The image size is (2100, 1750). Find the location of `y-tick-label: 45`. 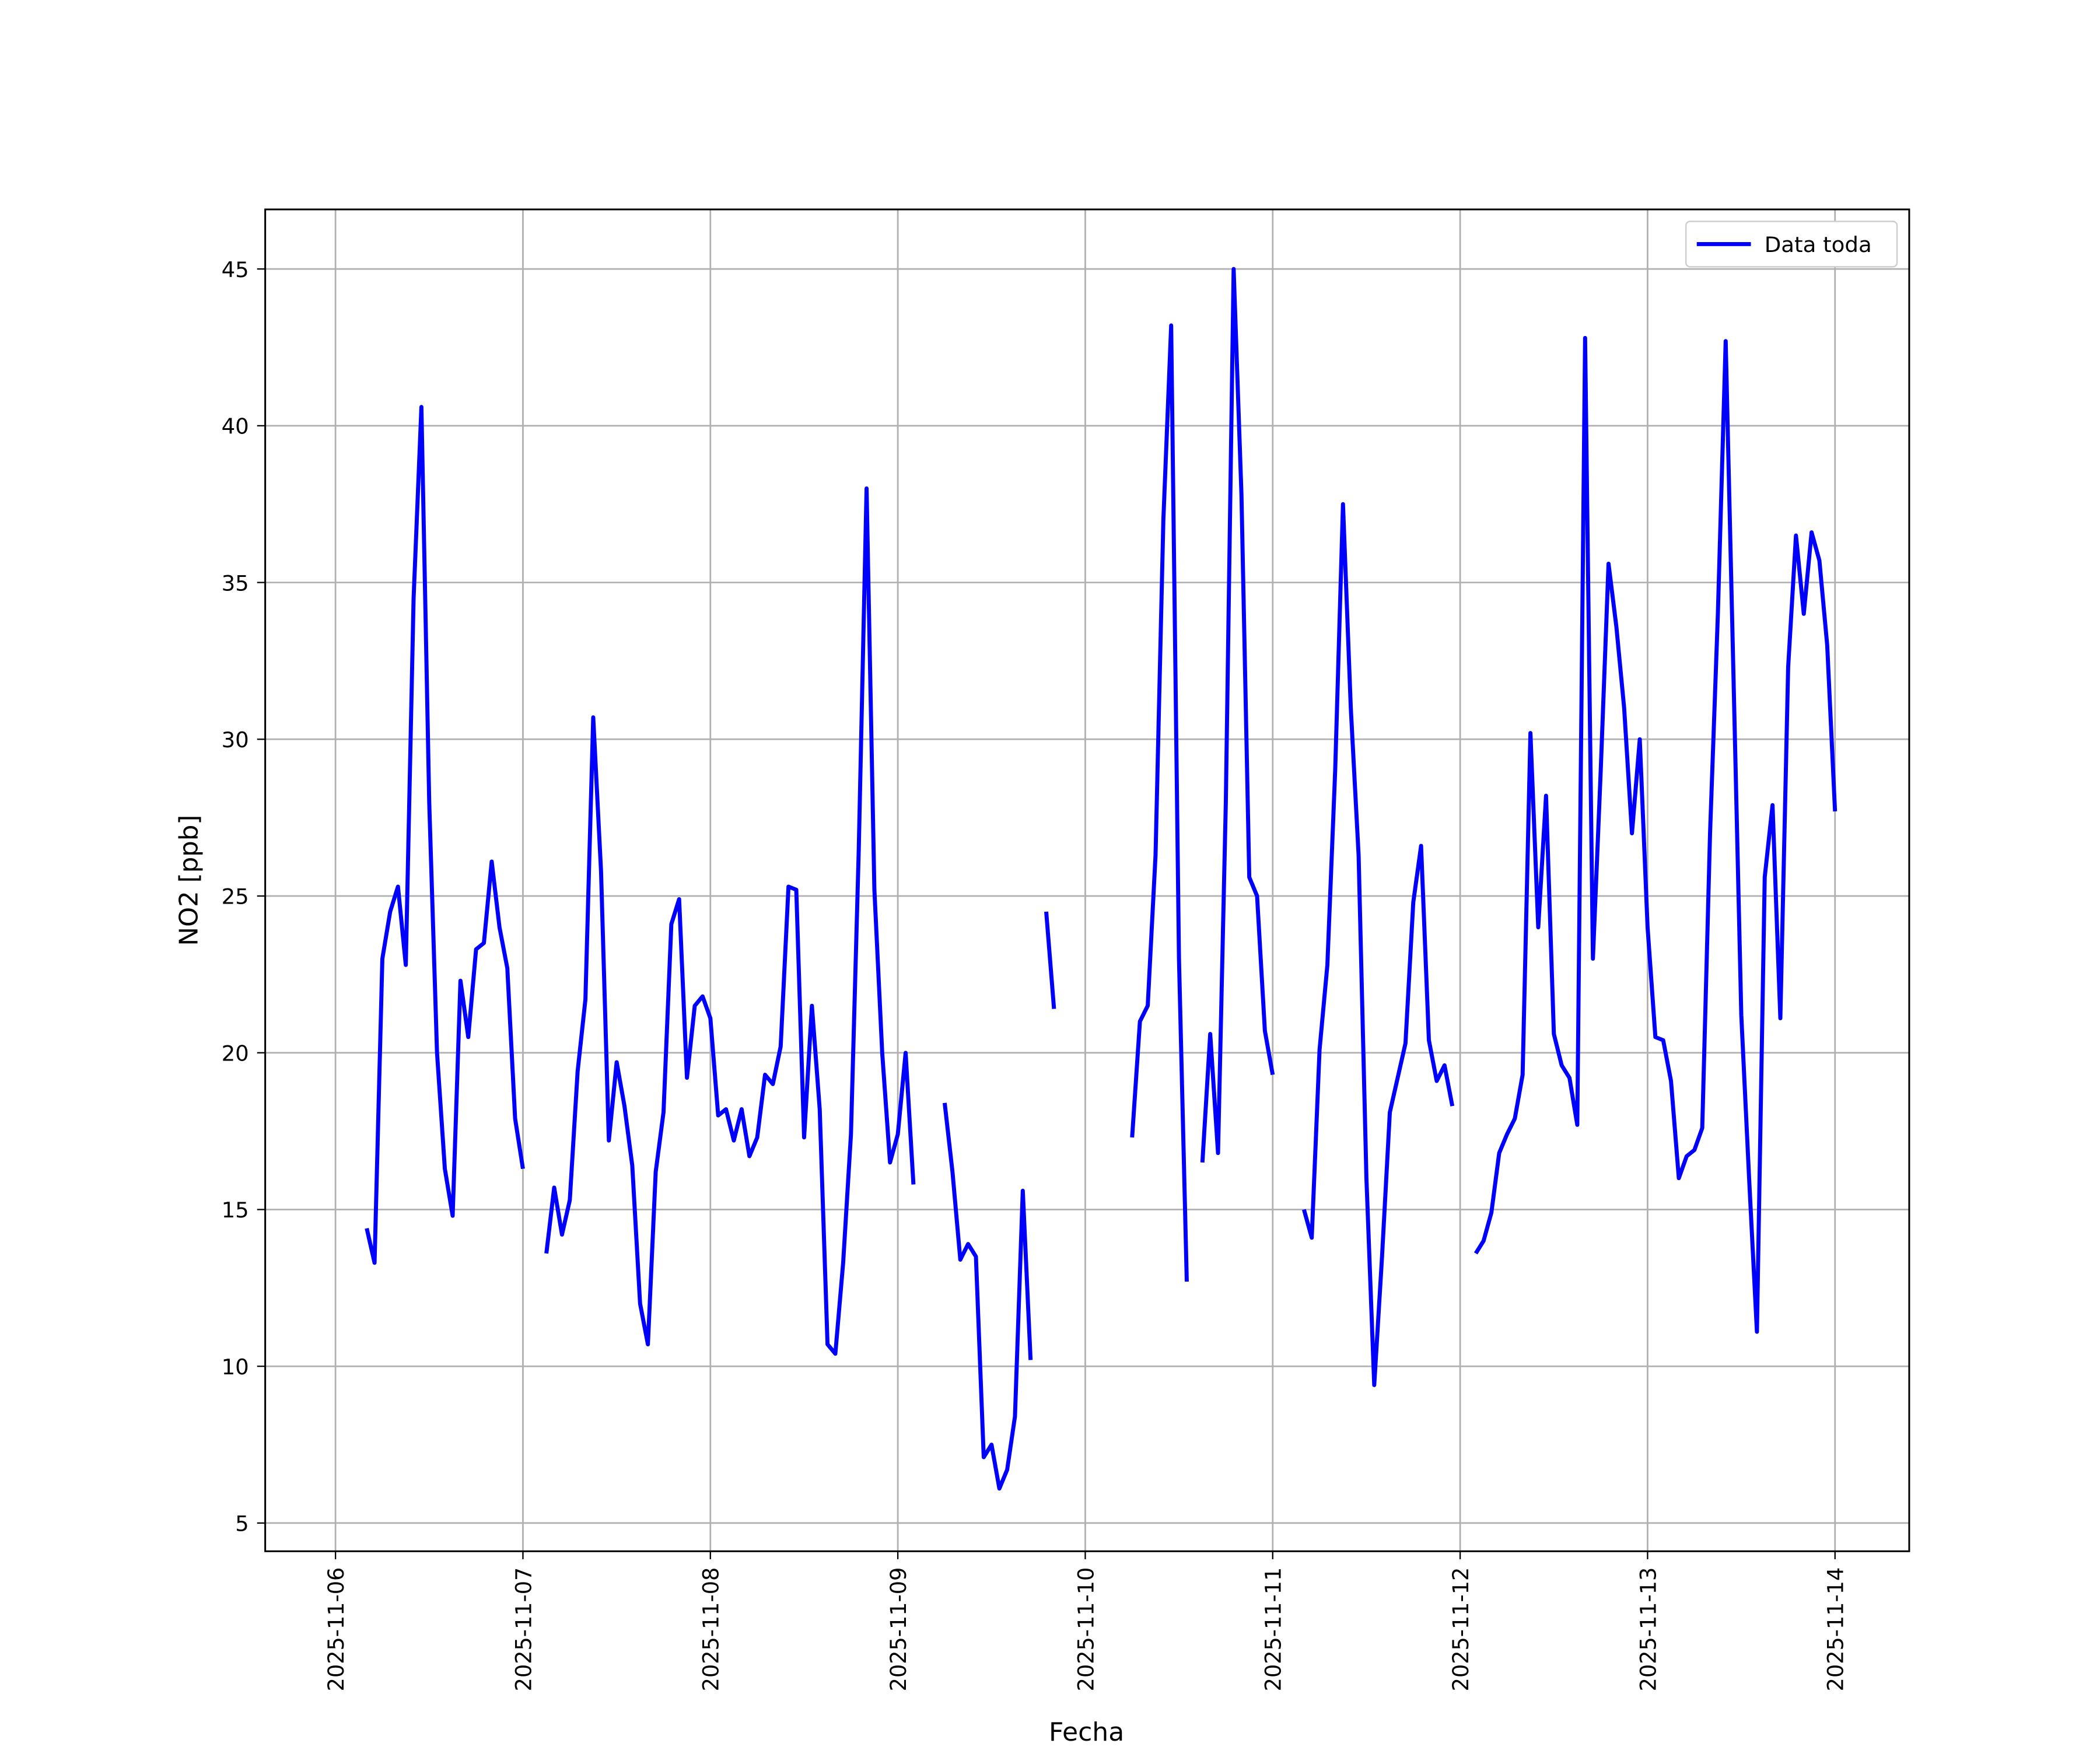

y-tick-label: 45 is located at coordinates (235, 269).